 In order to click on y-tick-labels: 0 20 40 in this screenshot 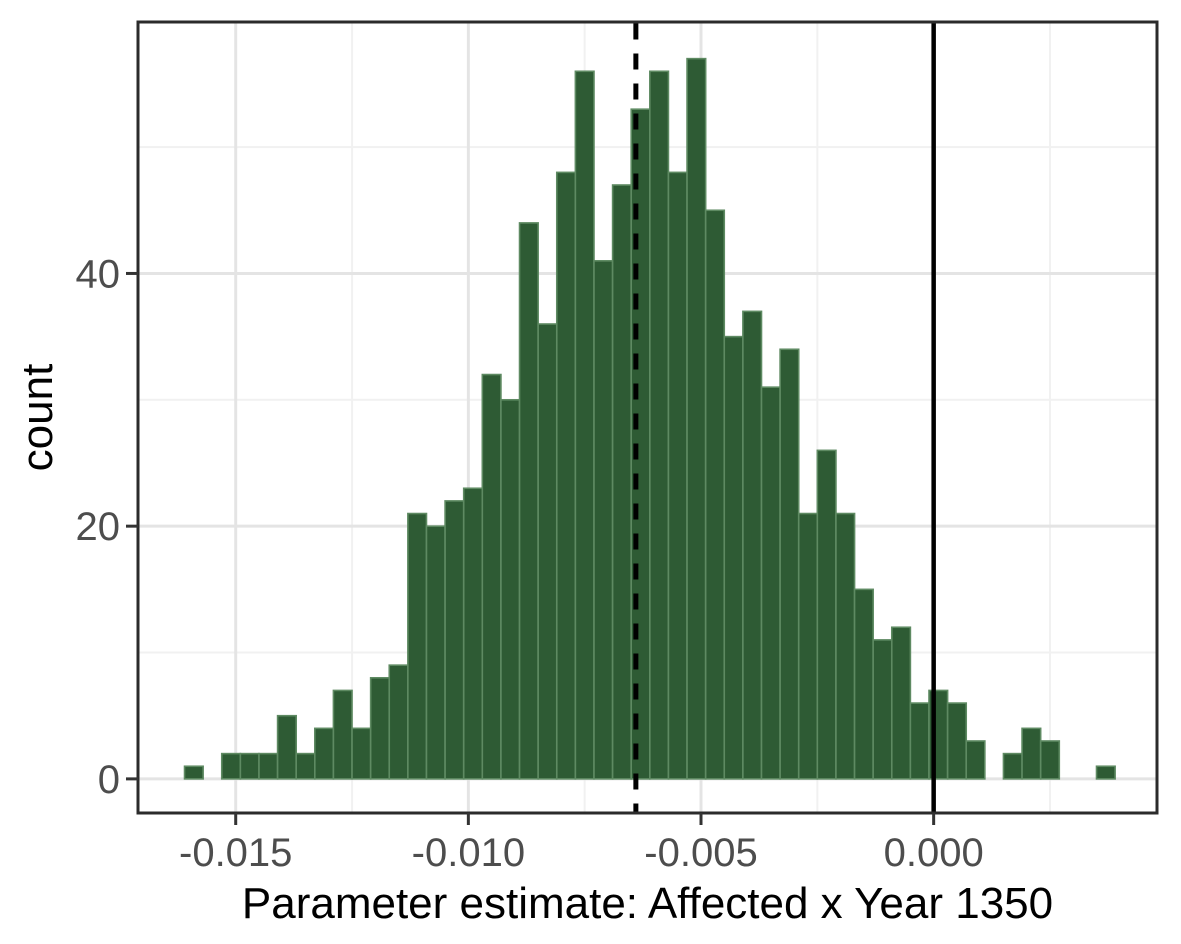, I will do `click(98, 526)`.